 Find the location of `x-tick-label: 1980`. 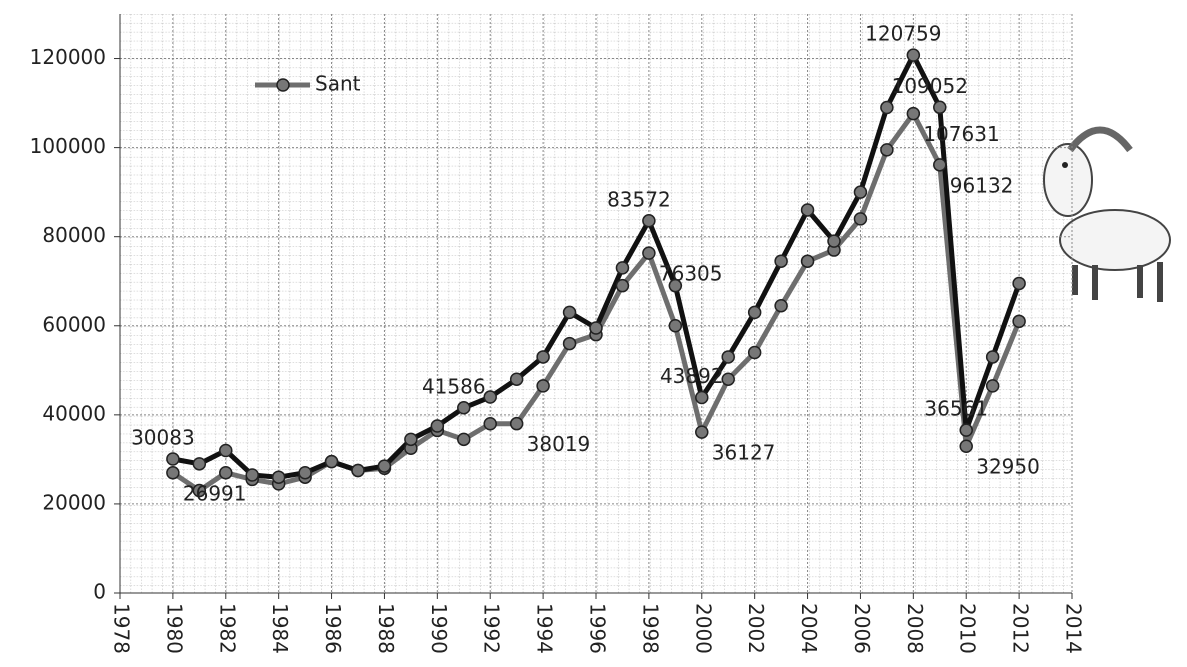

x-tick-label: 1980 is located at coordinates (174, 628).